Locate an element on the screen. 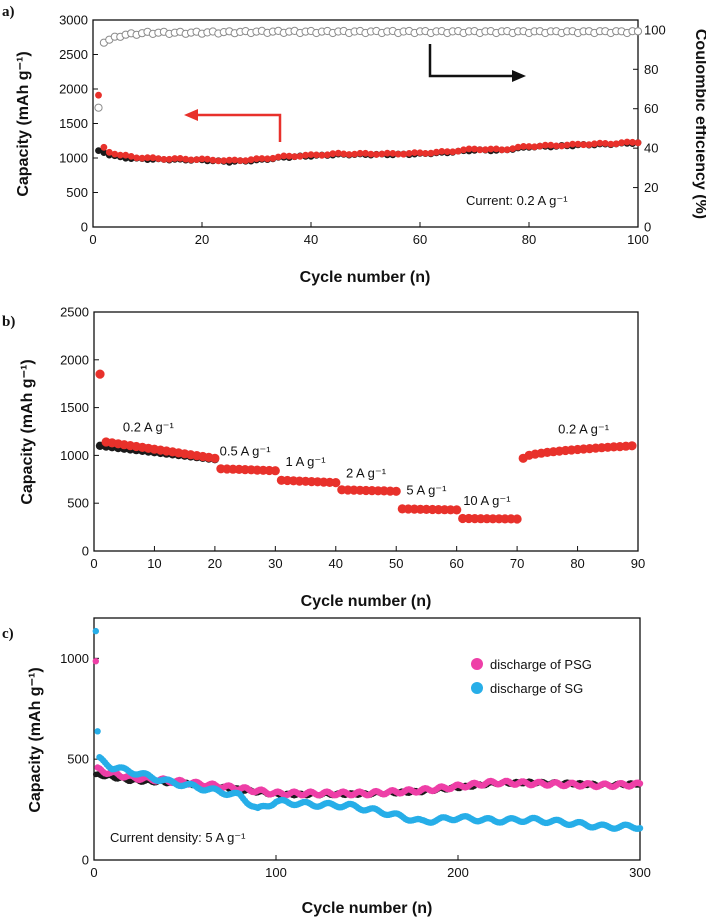 Image resolution: width=706 pixels, height=920 pixels. x-tick-label: 90 is located at coordinates (638, 563).